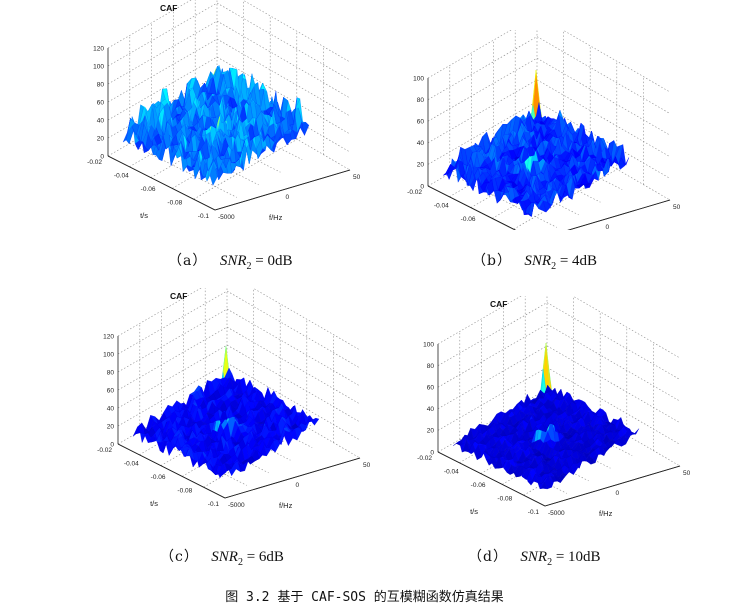 Image resolution: width=729 pixels, height=608 pixels. I want to click on subfigure-label: （d）, so click(488, 557).